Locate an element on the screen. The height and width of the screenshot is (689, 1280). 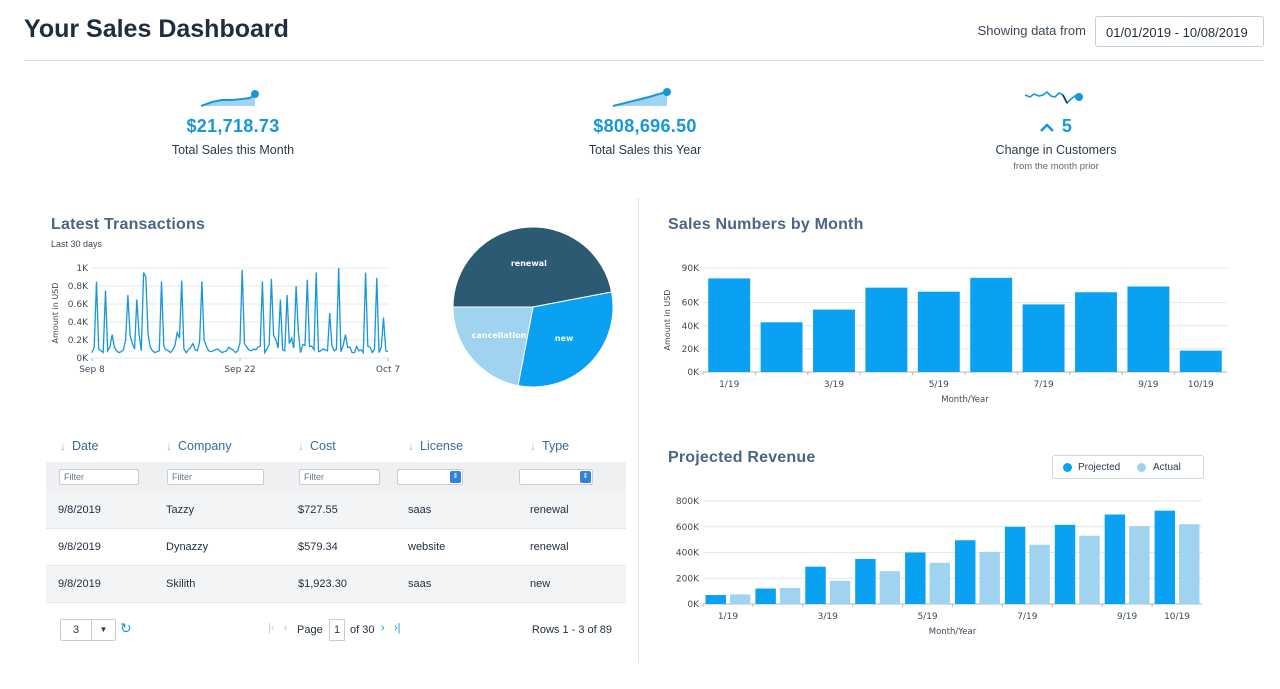
series-line is located at coordinates (240, 311).